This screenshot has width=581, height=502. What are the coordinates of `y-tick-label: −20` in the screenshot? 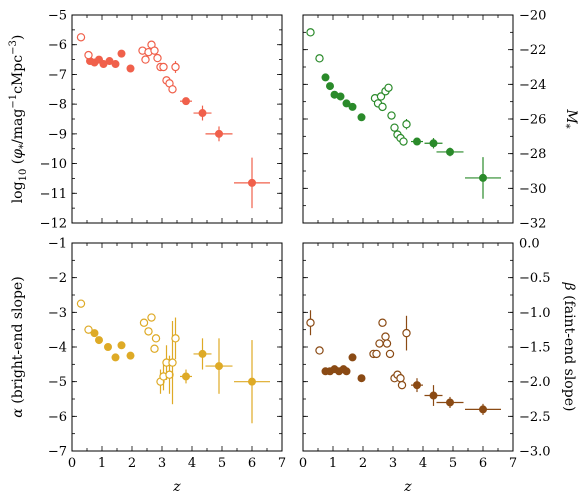 It's located at (532, 16).